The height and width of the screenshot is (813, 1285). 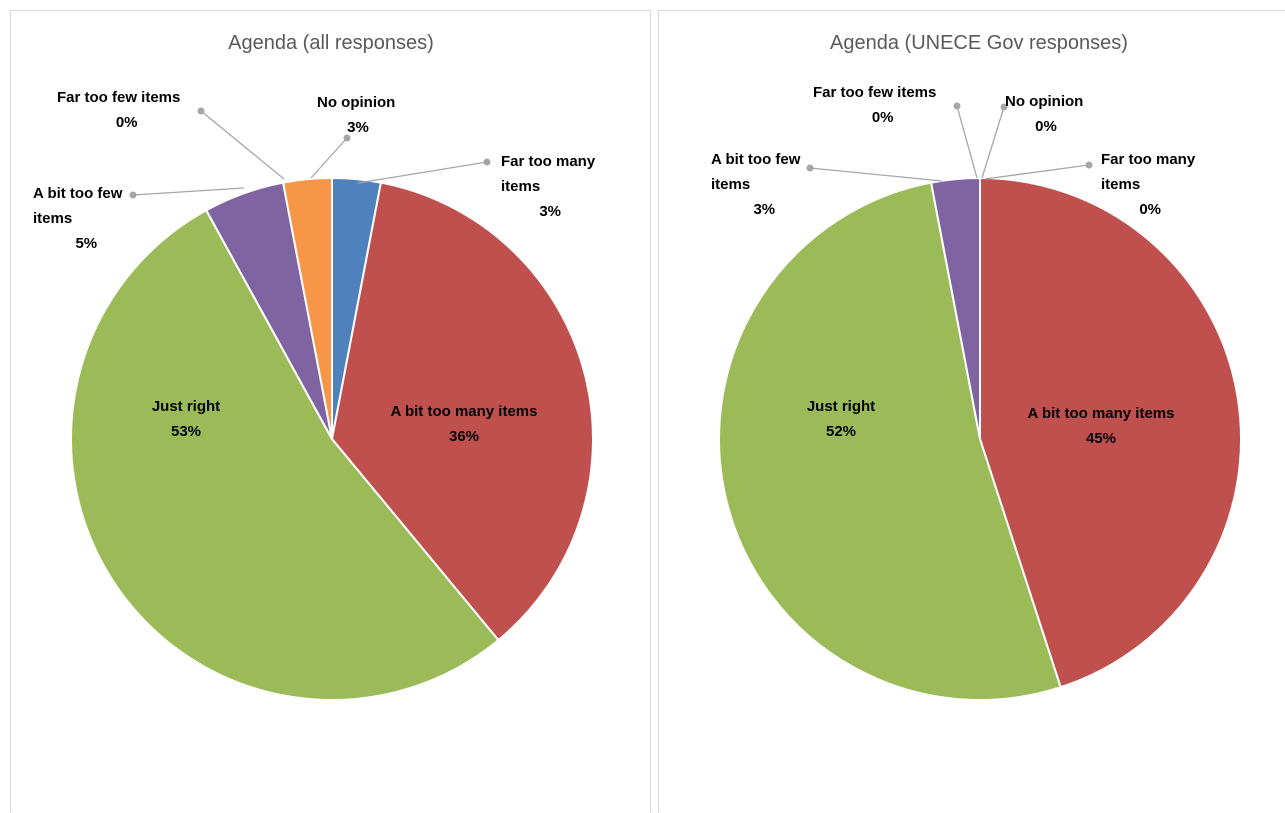 I want to click on data-label-value: 53%, so click(x=186, y=431).